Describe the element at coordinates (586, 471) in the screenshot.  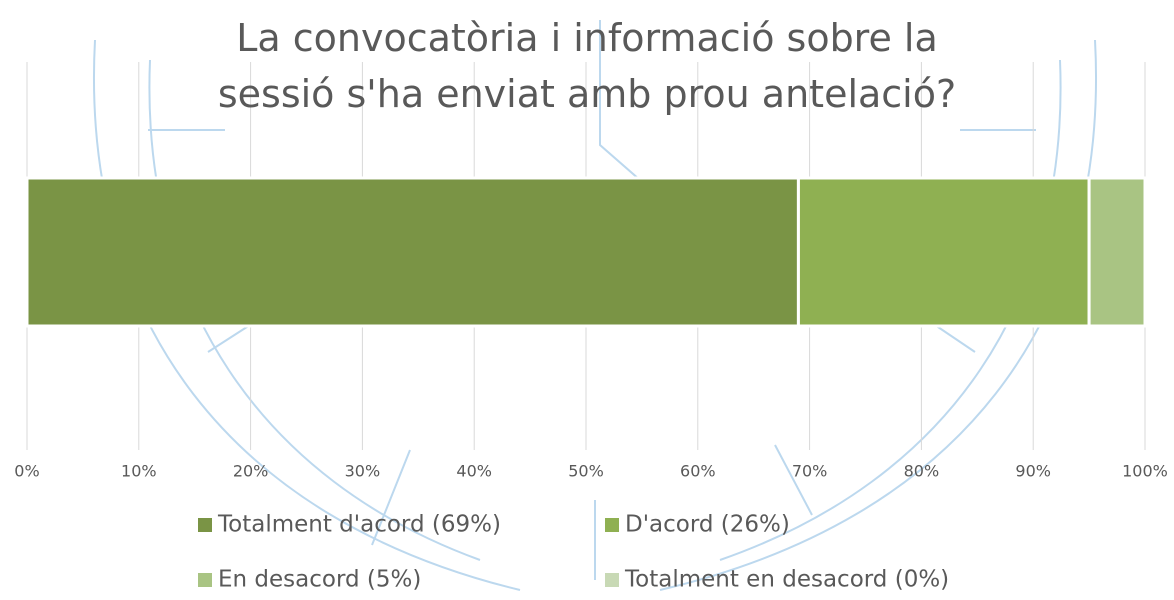
I see `x-tick-label: 50%` at that location.